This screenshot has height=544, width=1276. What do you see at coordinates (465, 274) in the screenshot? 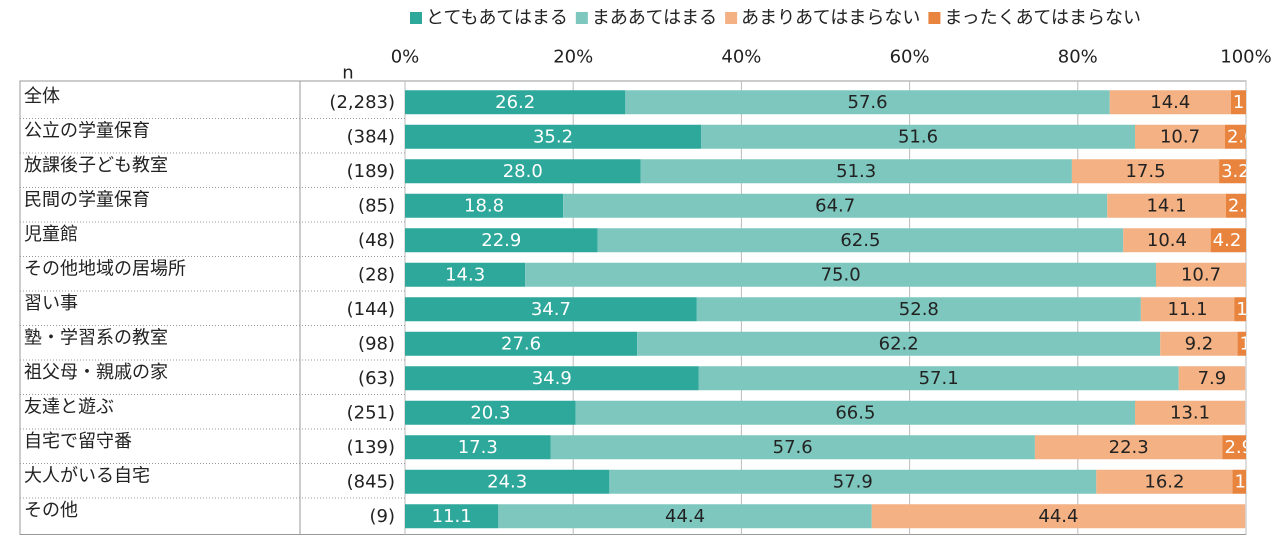
I see `value-label: 14.3` at bounding box center [465, 274].